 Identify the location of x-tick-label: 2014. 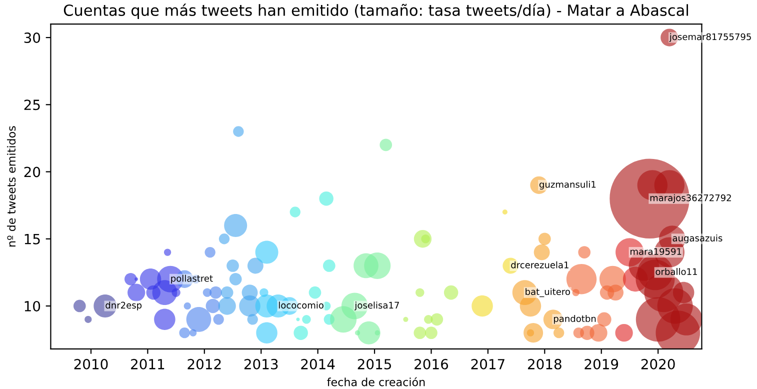
(318, 364).